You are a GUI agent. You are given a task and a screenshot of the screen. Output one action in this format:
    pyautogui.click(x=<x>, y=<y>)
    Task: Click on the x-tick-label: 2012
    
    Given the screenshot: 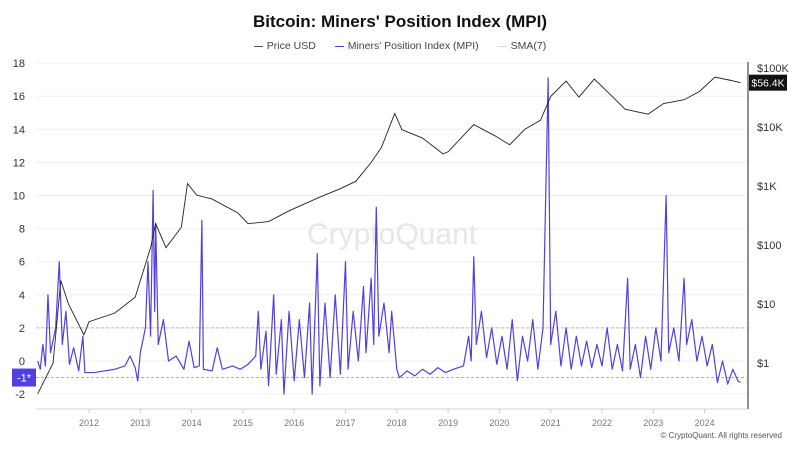 What is the action you would take?
    pyautogui.click(x=89, y=423)
    